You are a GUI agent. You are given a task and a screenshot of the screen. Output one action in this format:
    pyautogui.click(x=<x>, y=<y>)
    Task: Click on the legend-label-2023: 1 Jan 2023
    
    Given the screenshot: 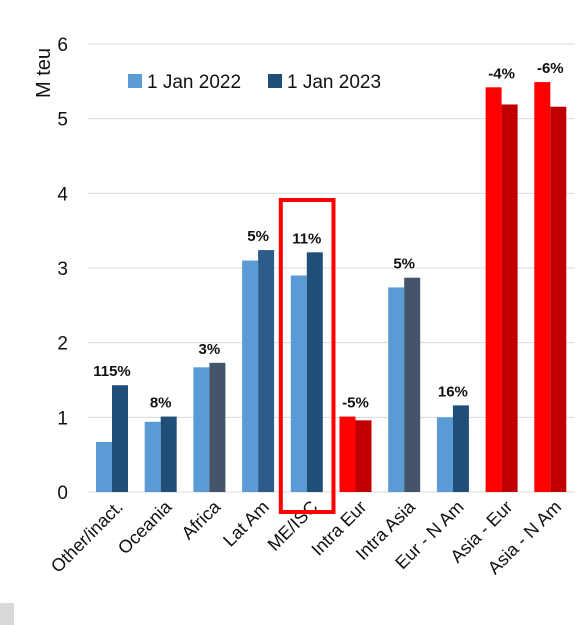 What is the action you would take?
    pyautogui.click(x=334, y=82)
    